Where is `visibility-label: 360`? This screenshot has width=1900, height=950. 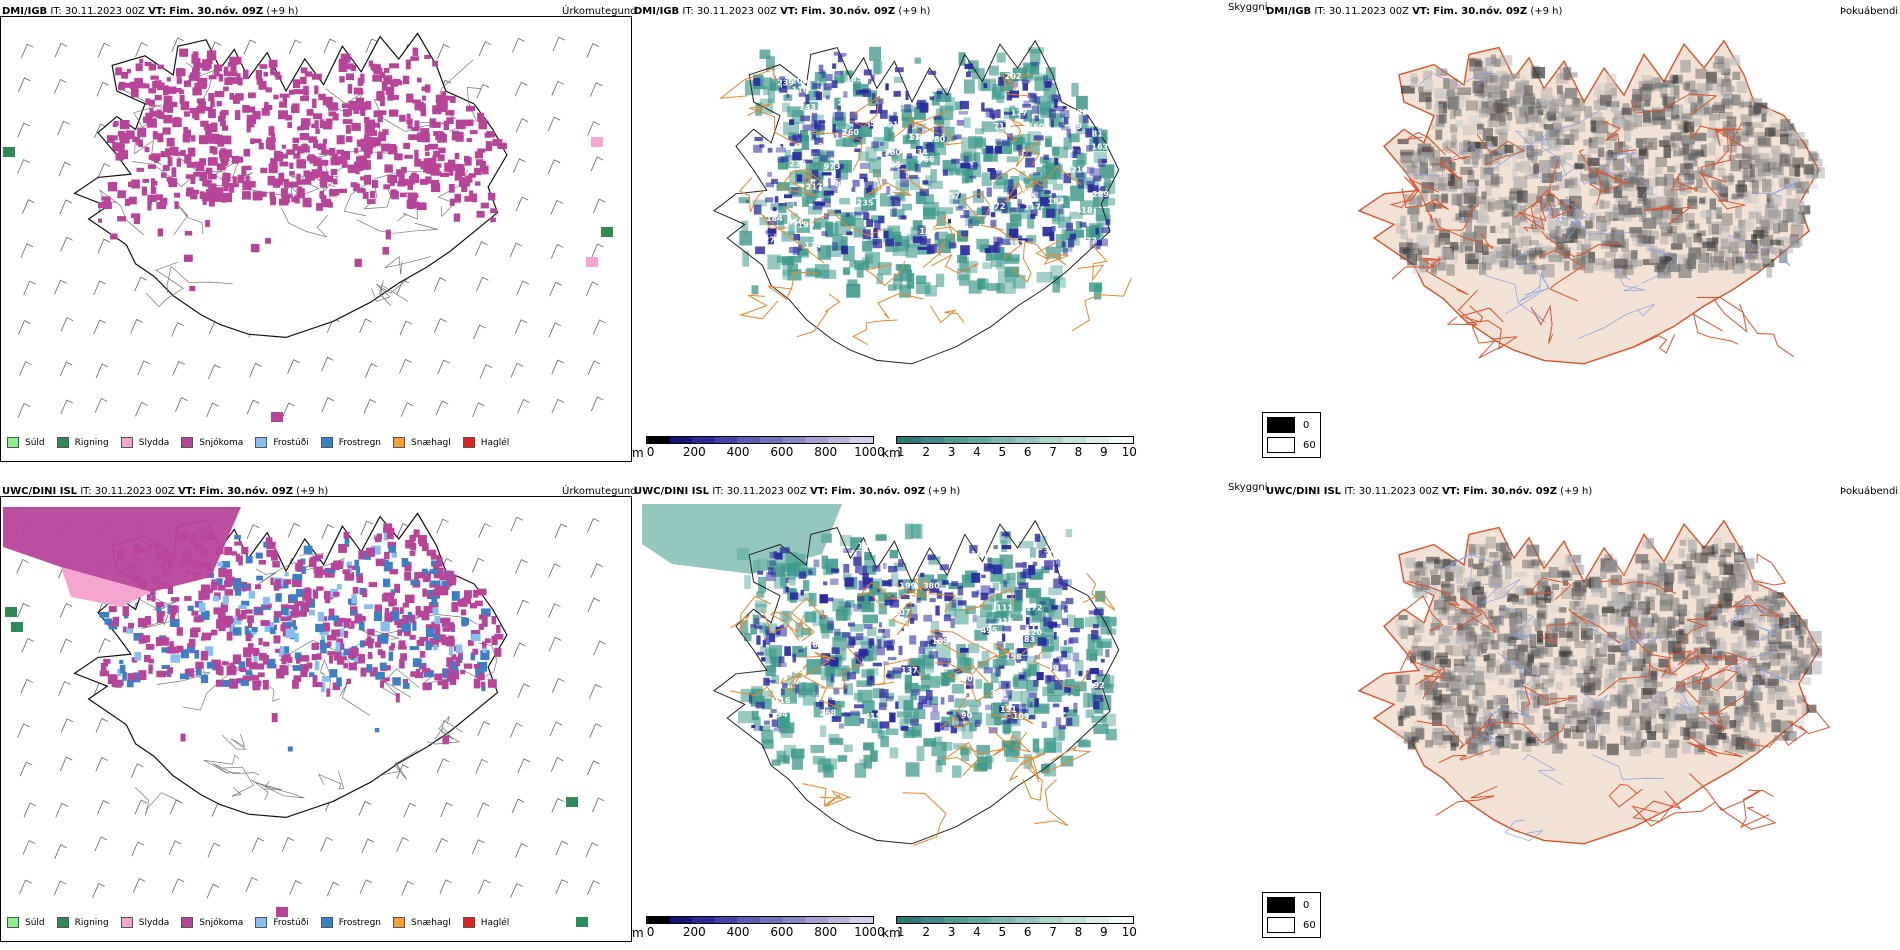 visibility-label: 360 is located at coordinates (892, 152).